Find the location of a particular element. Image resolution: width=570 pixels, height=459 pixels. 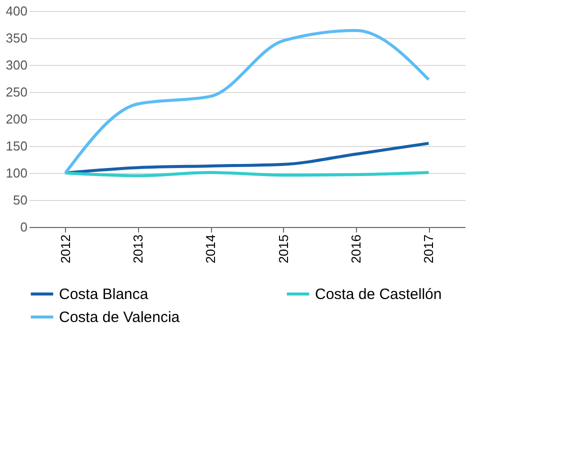

legend-label: Costa de Castellón is located at coordinates (378, 294).